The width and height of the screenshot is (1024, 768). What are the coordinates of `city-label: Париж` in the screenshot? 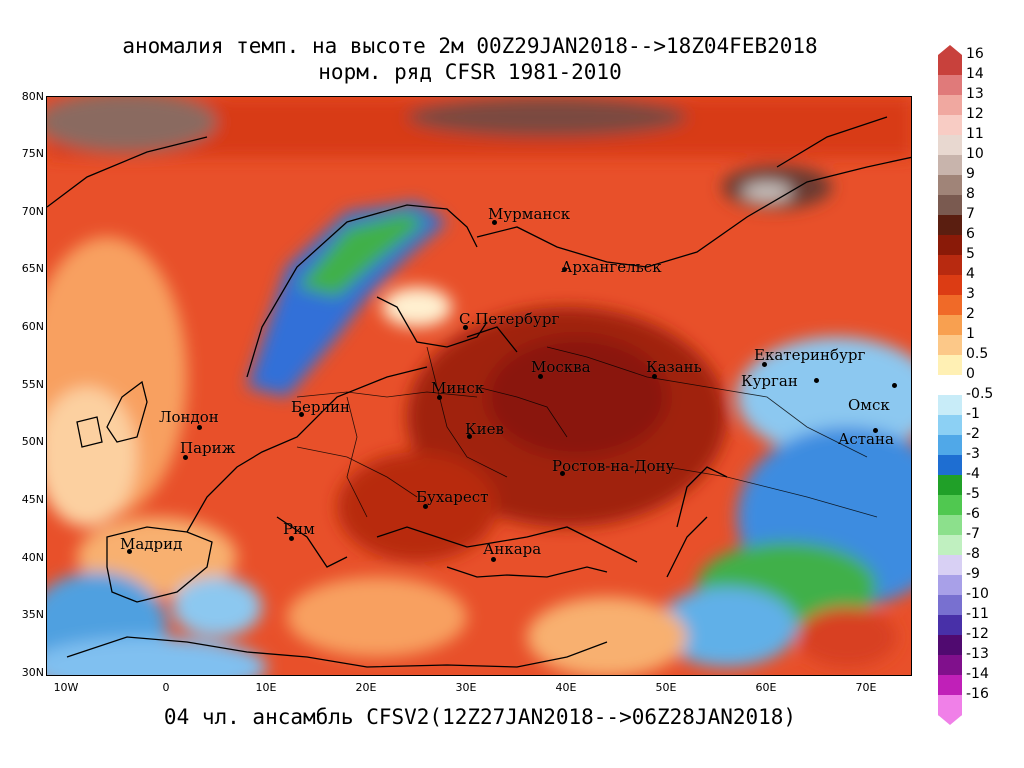 It's located at (208, 448).